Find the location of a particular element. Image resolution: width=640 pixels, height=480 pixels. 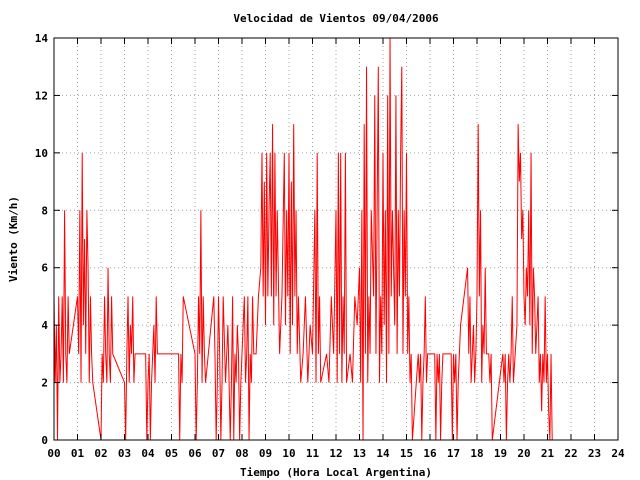

y-tick-label: 12 is located at coordinates (41, 95).